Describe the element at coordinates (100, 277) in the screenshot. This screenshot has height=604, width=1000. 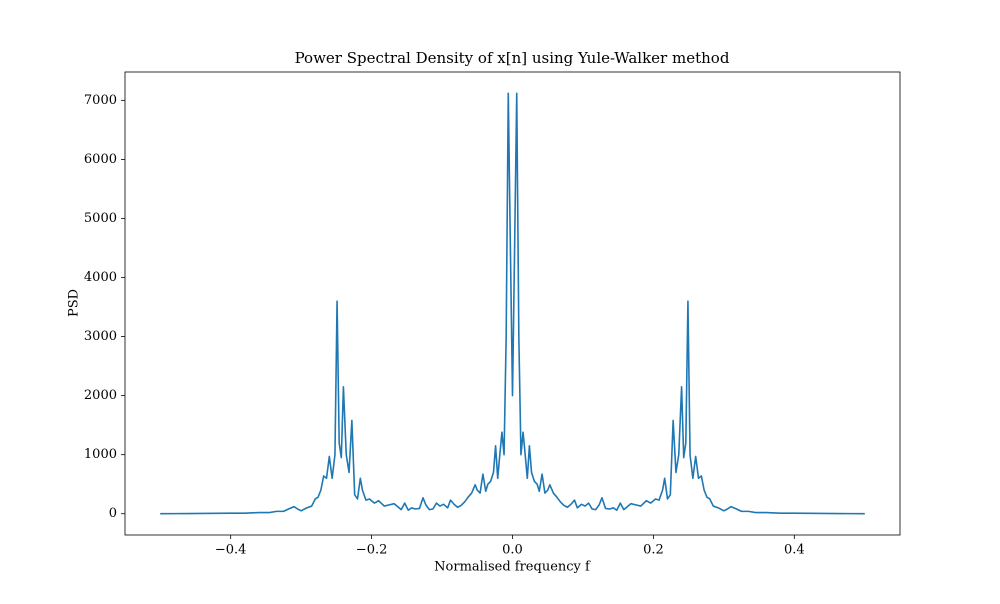
I see `y-tick-label: 4000` at that location.